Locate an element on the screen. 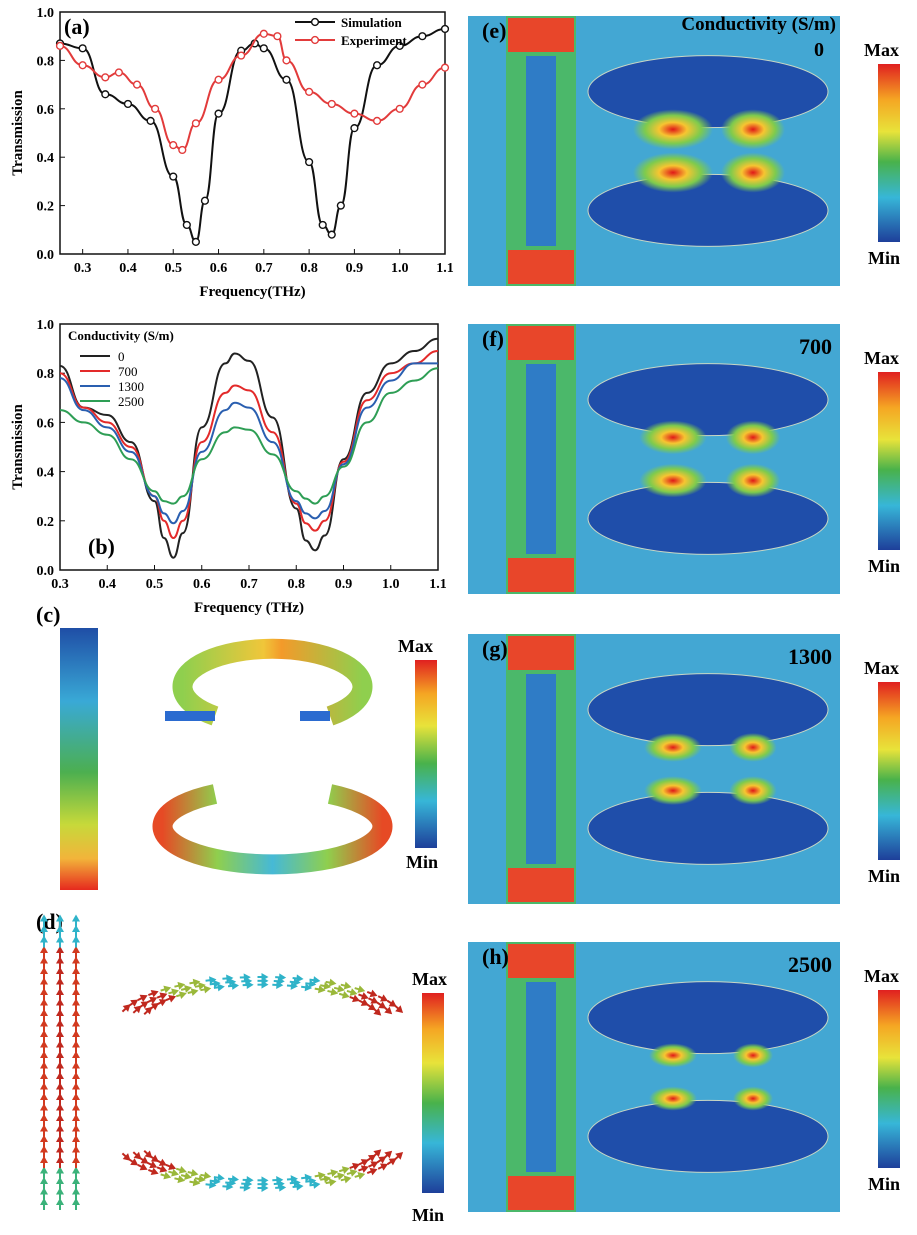  conductivity-header: Conductivity (S/m) is located at coordinates (758, 24).